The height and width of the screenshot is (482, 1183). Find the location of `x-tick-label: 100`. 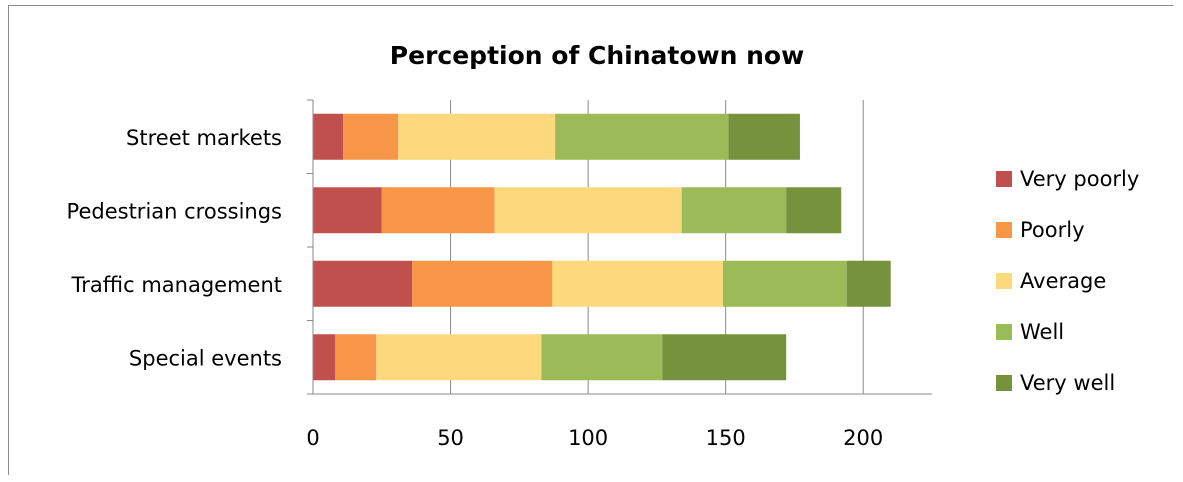

x-tick-label: 100 is located at coordinates (588, 438).